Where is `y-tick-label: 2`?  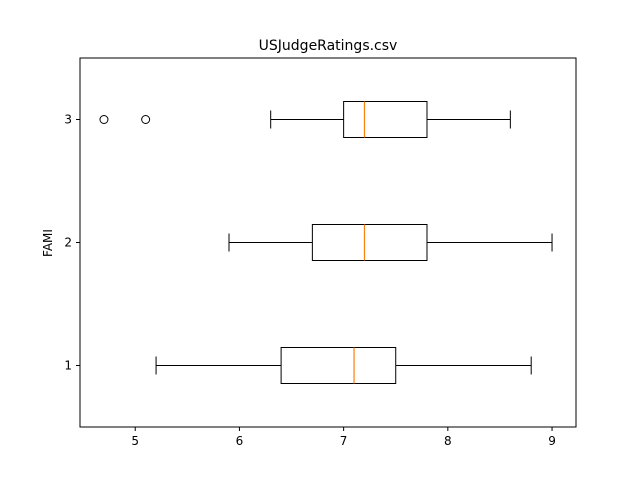 y-tick-label: 2 is located at coordinates (68, 243).